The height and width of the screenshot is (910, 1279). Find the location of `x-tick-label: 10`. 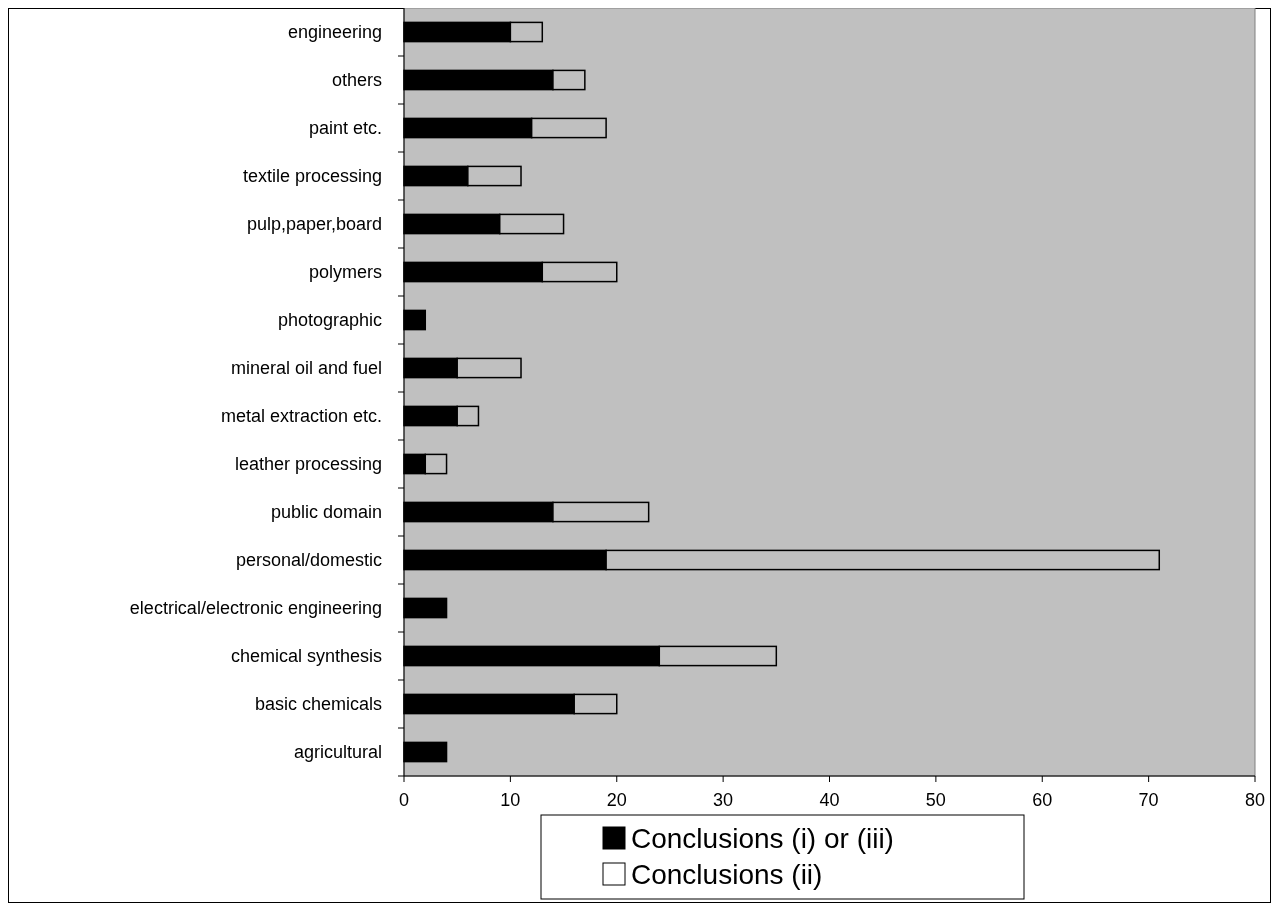

x-tick-label: 10 is located at coordinates (510, 800).